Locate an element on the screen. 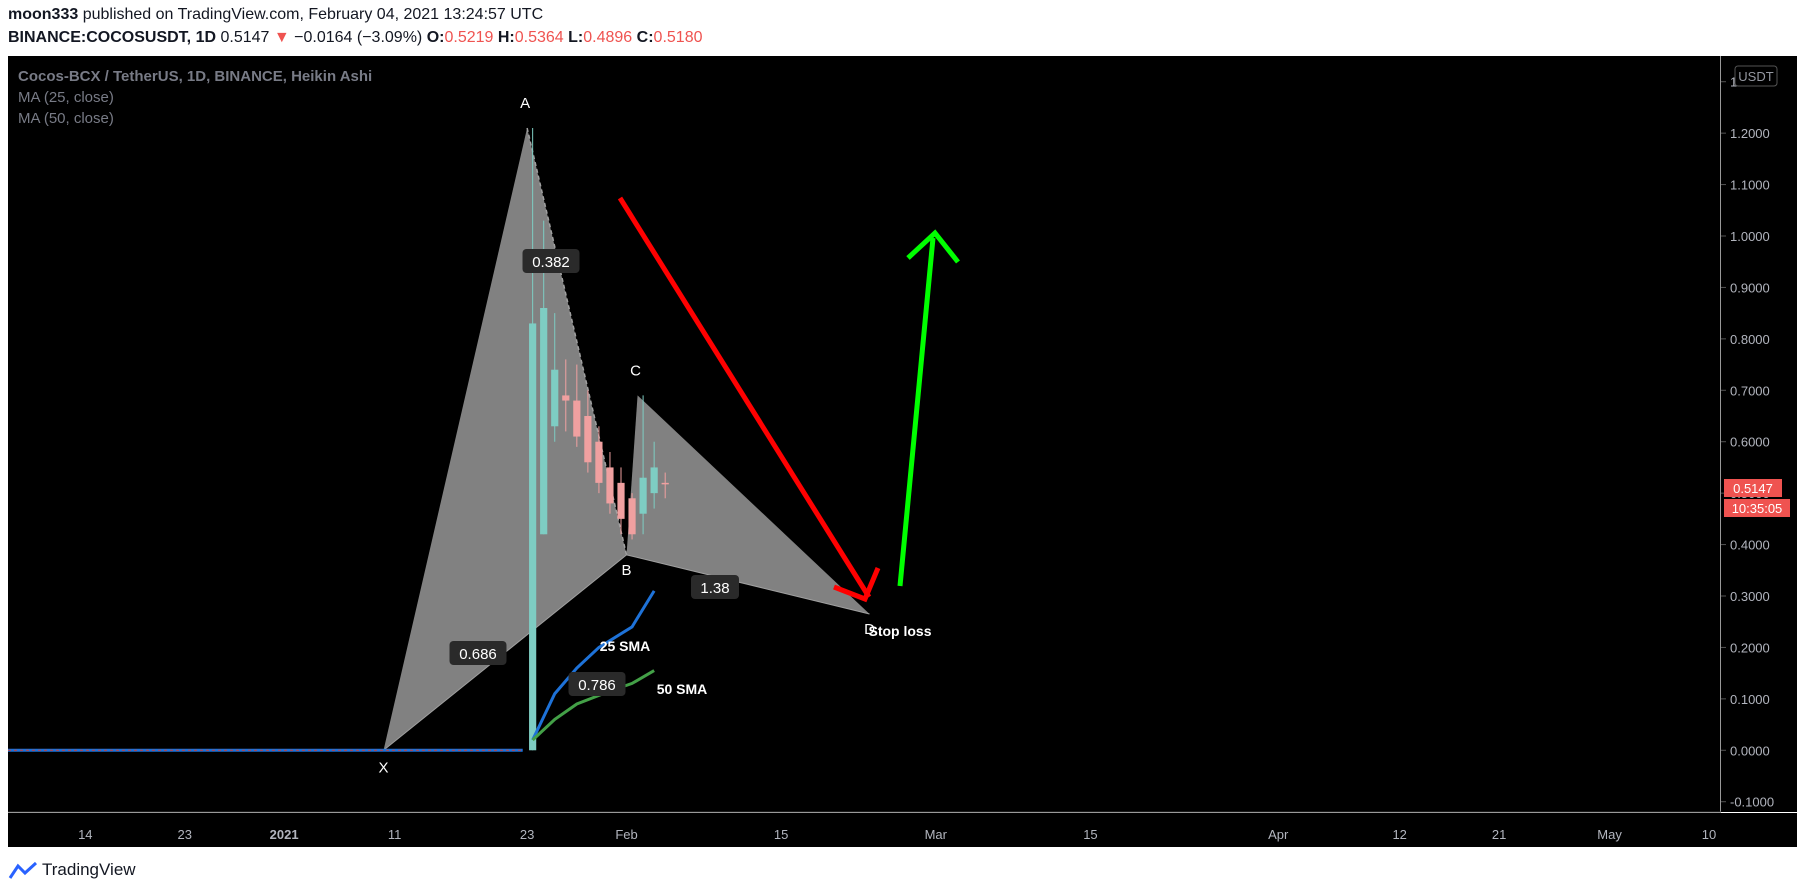 This screenshot has height=895, width=1805. green-arrow is located at coordinates (916, 412).